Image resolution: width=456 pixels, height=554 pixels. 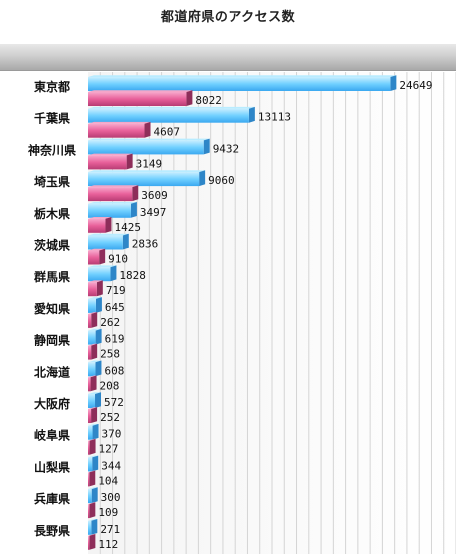 What do you see at coordinates (110, 529) in the screenshot?
I see `data-label: 271` at bounding box center [110, 529].